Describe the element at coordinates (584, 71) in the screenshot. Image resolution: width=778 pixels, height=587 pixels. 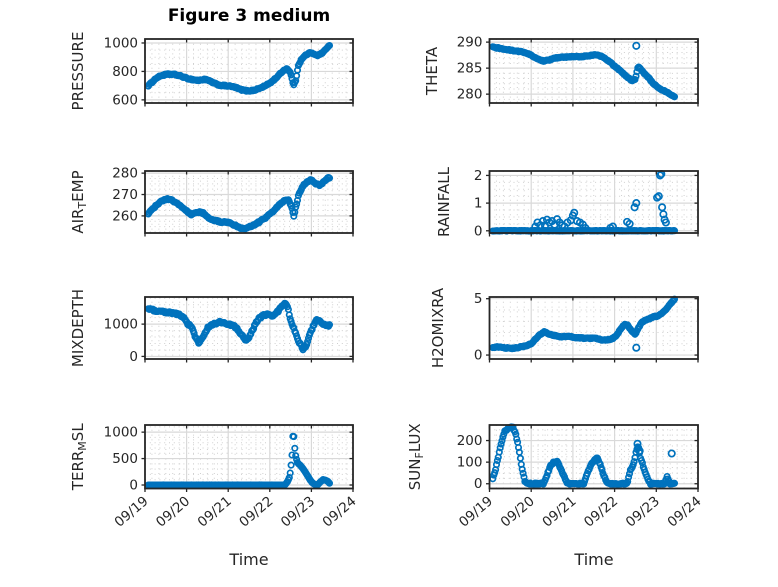
I see `scatter-series-THETA` at that location.